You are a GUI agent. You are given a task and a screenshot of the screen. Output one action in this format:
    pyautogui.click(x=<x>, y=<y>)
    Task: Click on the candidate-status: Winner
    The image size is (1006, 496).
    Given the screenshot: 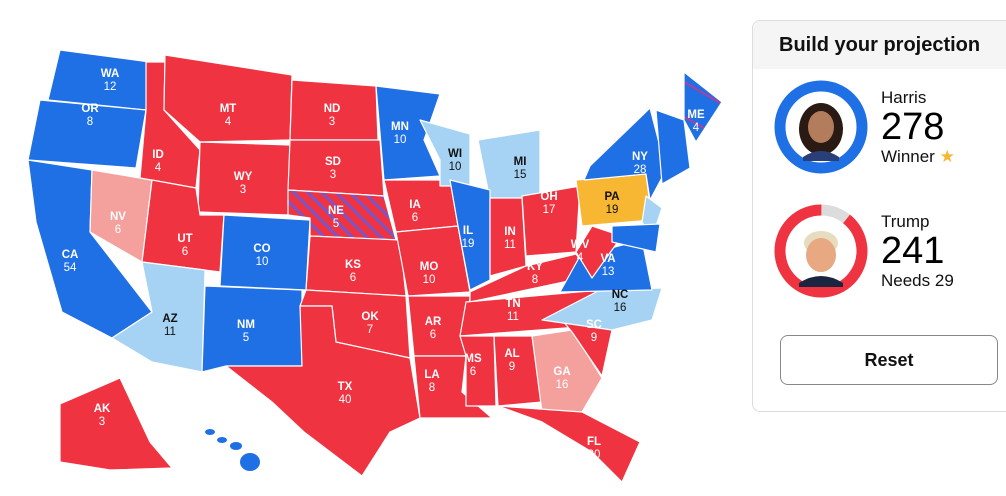 What is the action you would take?
    pyautogui.click(x=908, y=156)
    